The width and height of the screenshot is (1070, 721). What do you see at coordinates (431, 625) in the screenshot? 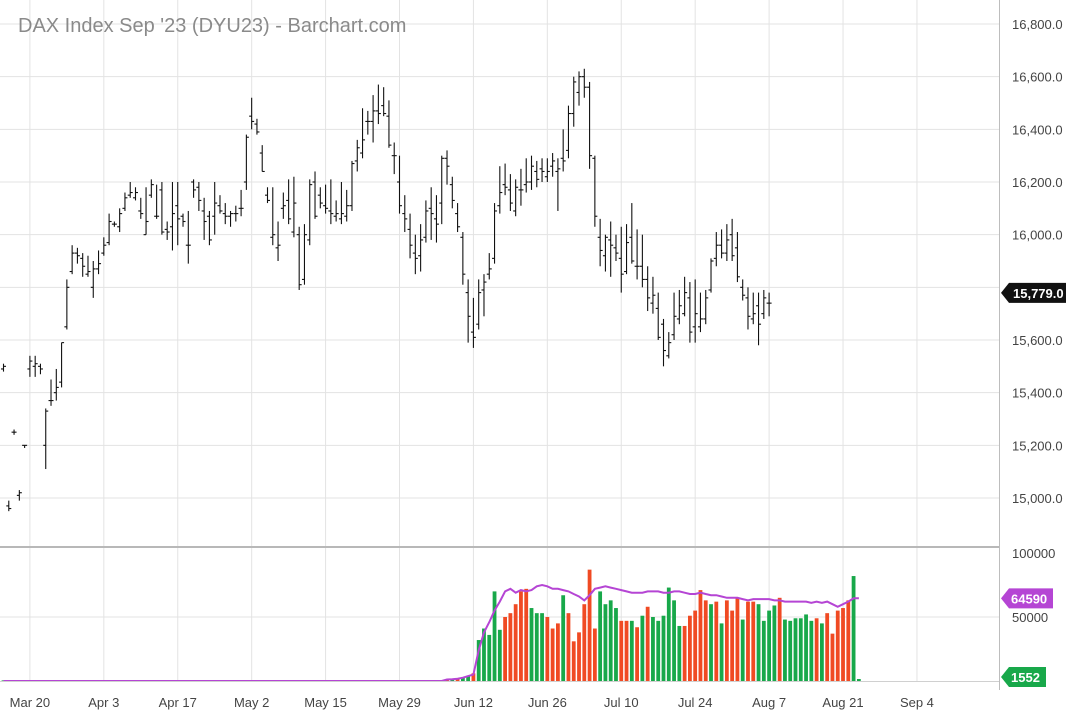
I see `volume-bars-layer` at bounding box center [431, 625].